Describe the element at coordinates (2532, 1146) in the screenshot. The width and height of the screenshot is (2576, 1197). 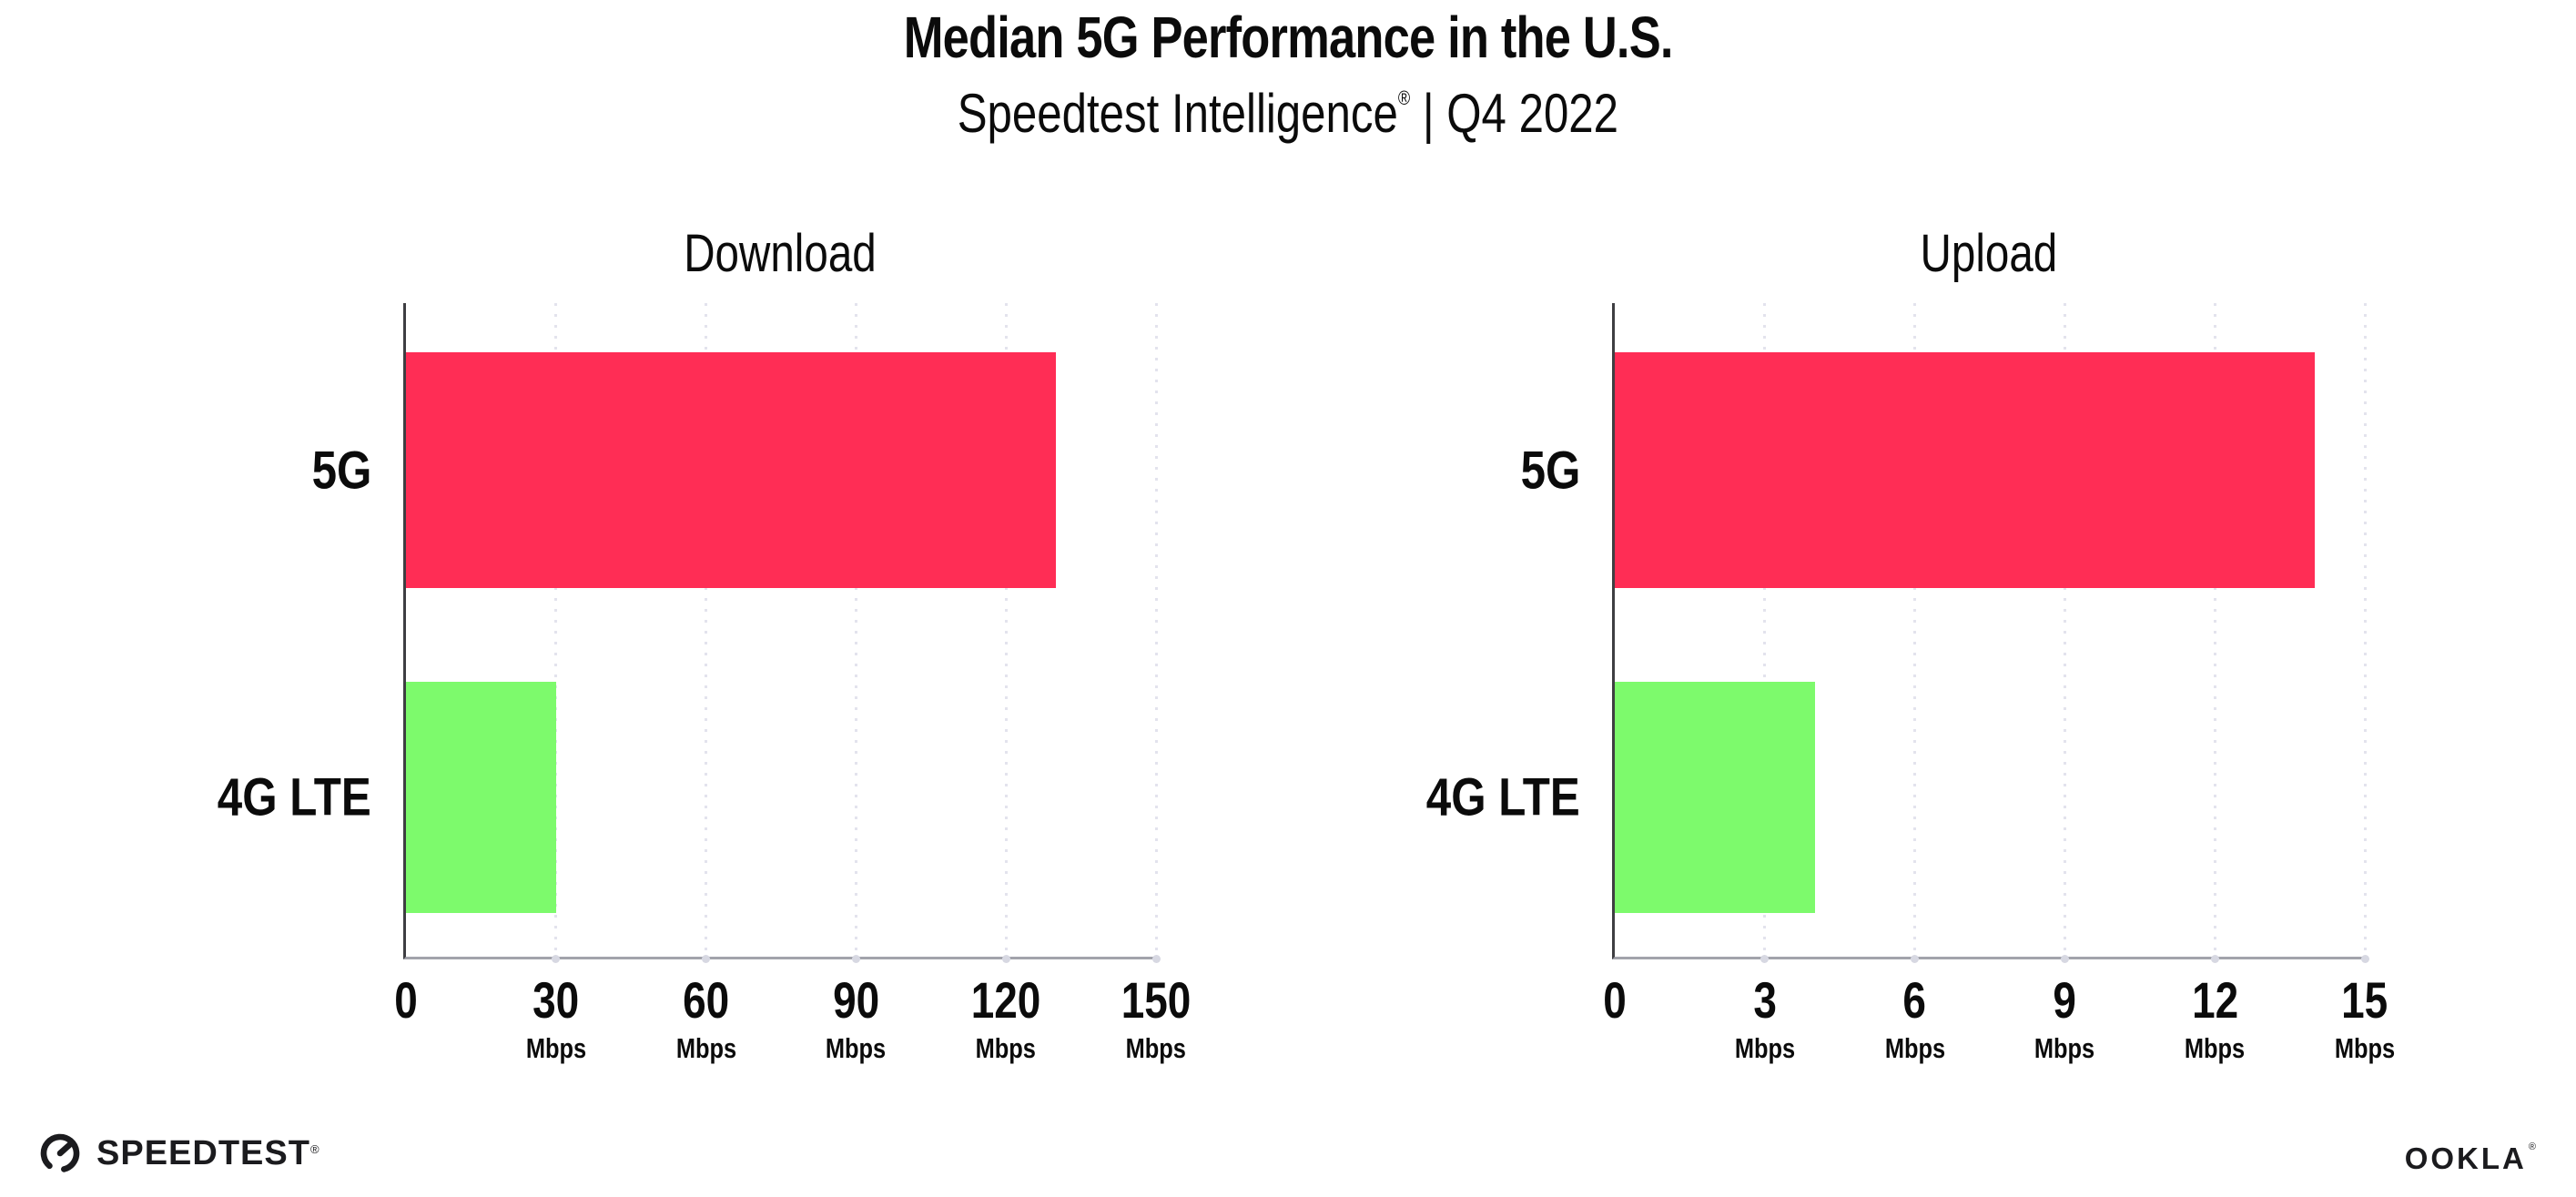
I see `ookla-registered-mark: ®` at that location.